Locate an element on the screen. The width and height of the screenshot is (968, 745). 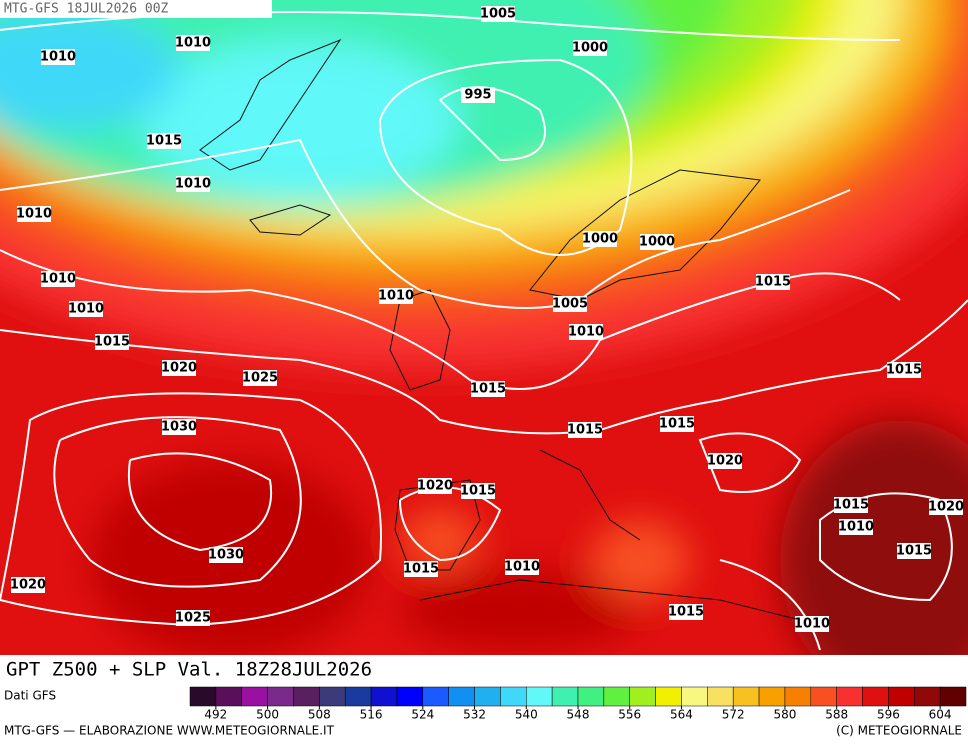
header: MTG-GFS 18JUL2026 00Z is located at coordinates (86, 9).